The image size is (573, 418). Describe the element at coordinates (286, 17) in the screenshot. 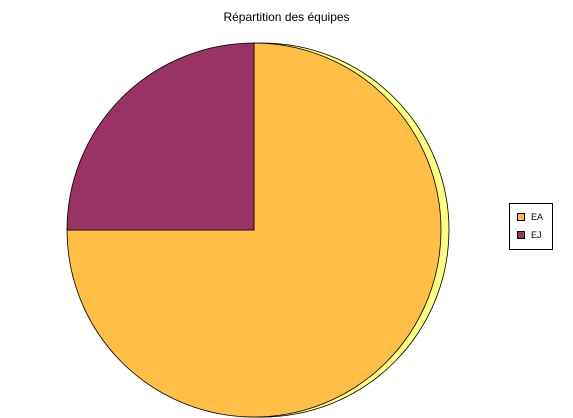

I see `chart-title: Répartition des équipes` at that location.